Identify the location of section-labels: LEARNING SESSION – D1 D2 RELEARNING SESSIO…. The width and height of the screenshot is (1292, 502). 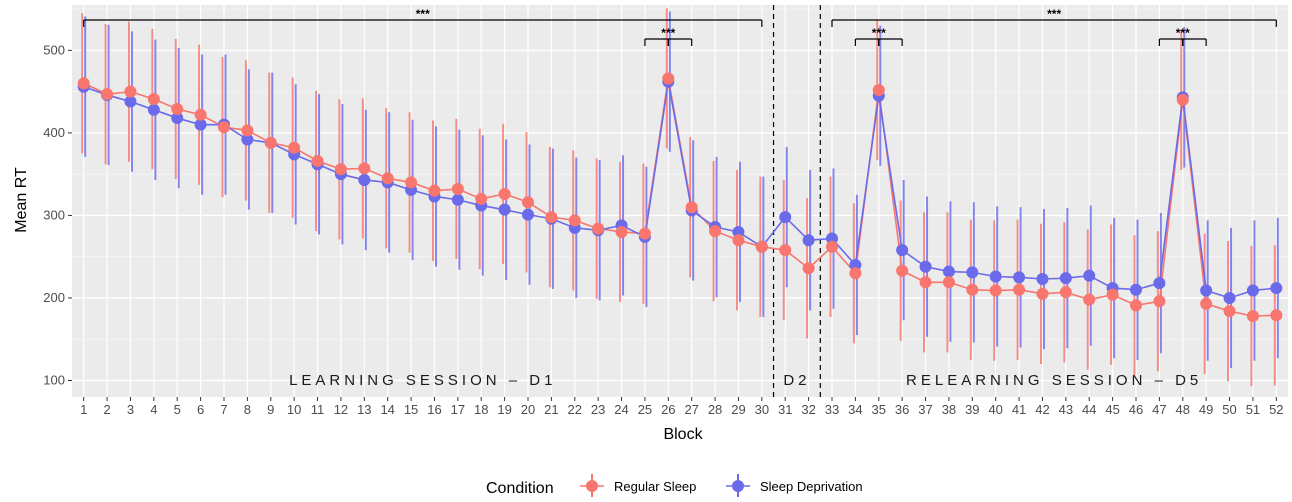
(743, 380).